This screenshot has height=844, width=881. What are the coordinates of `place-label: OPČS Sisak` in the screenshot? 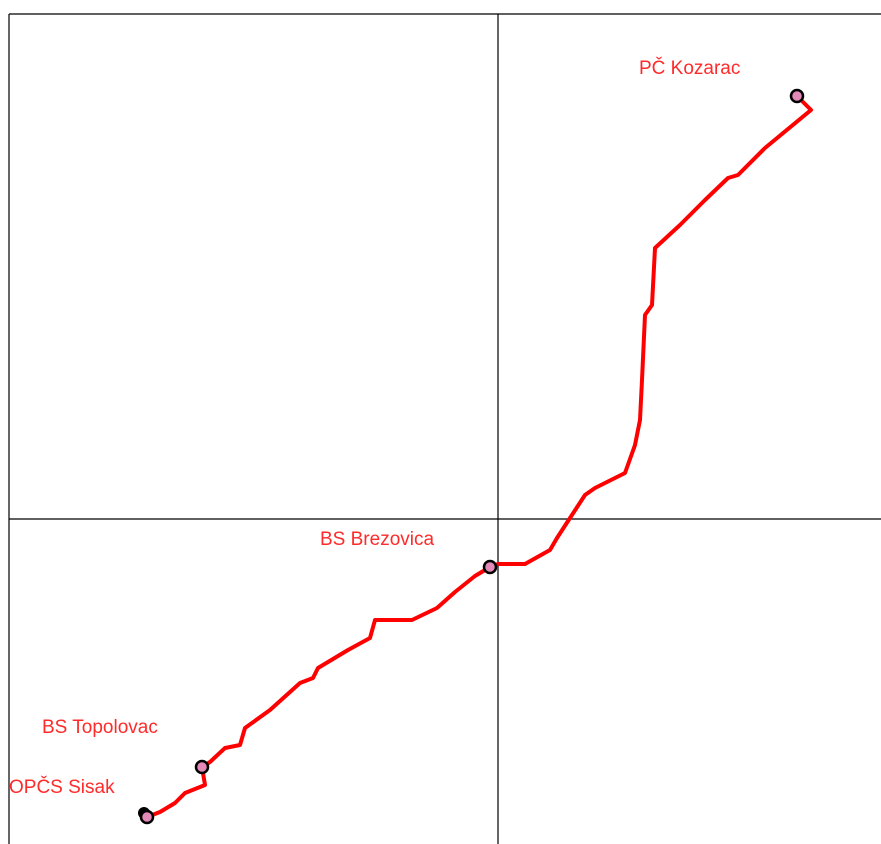 It's located at (62, 787).